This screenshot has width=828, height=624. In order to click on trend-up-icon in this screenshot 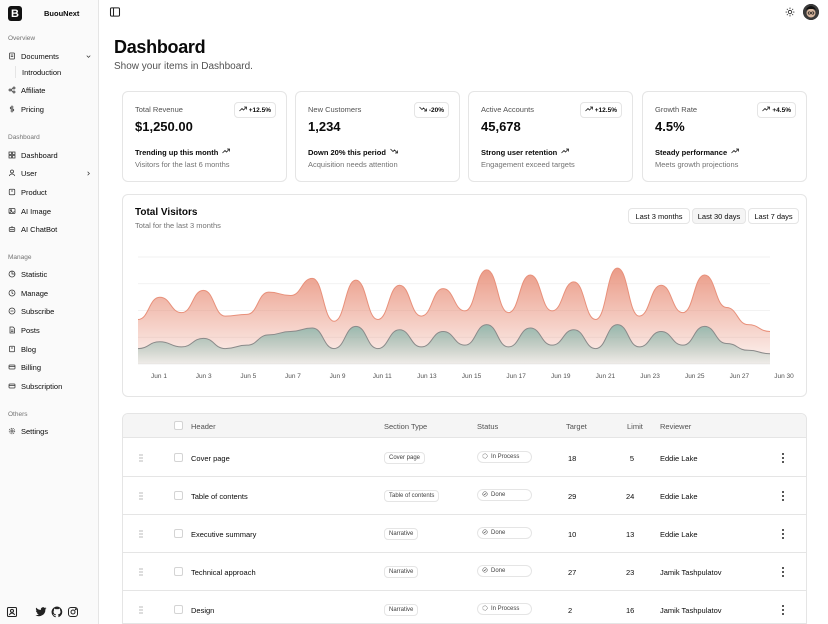, I will do `click(766, 110)`.